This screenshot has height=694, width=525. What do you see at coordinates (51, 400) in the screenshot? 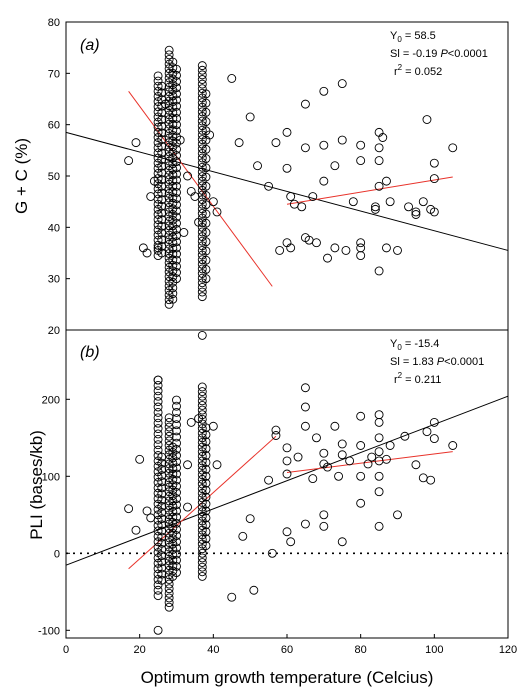
I see `y-tick-label: 200` at bounding box center [51, 400].